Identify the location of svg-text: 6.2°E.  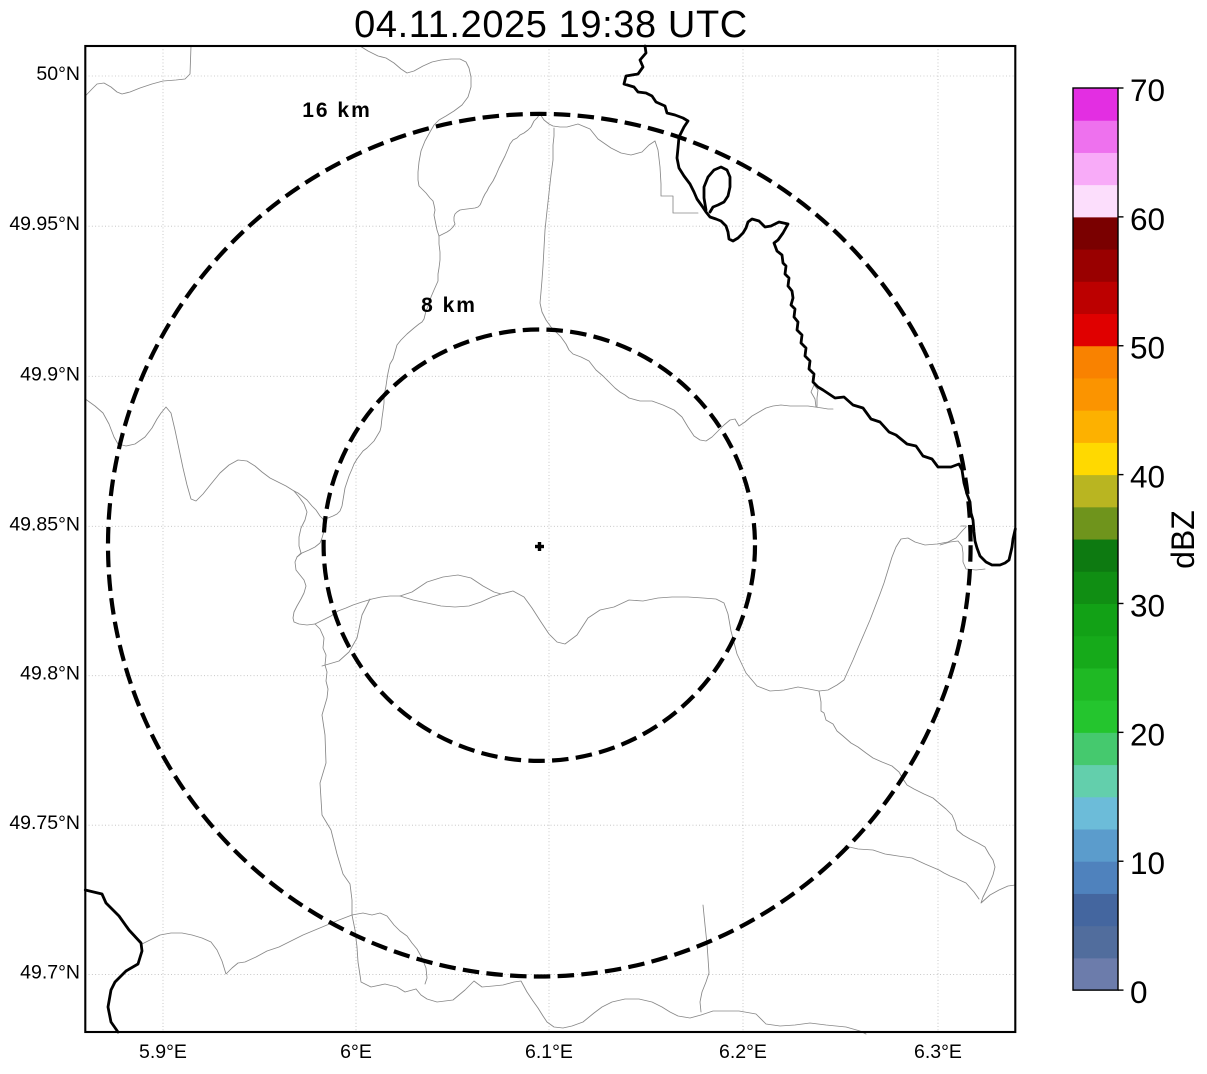
(743, 1052).